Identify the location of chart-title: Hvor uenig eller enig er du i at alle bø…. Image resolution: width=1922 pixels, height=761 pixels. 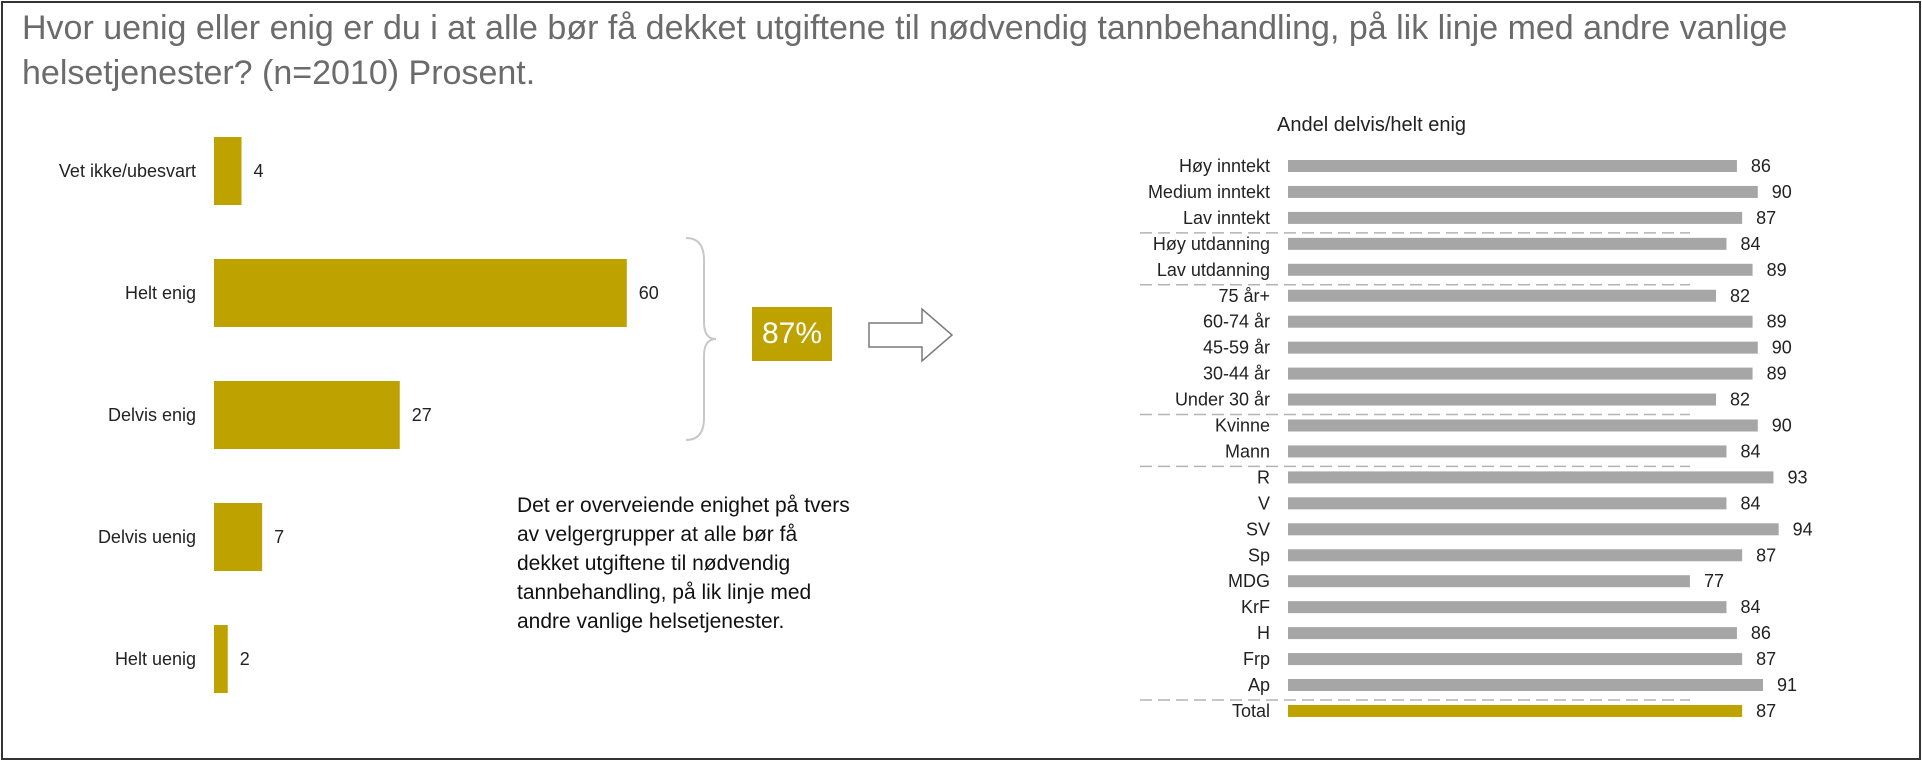
(905, 50).